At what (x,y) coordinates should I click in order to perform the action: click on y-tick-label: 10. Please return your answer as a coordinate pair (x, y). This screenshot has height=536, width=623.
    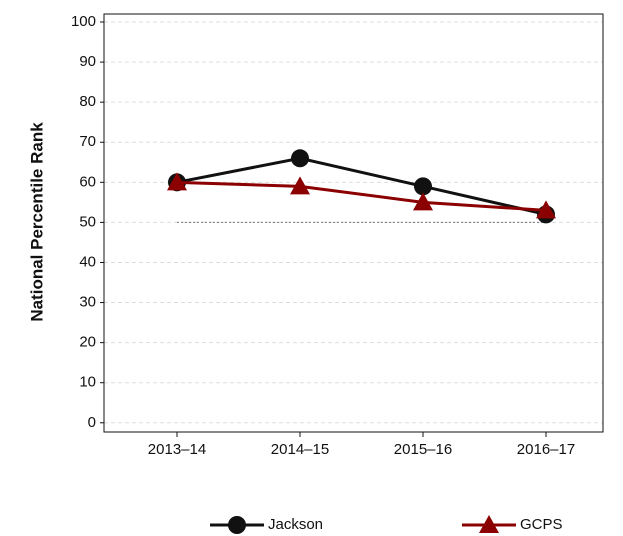
    Looking at the image, I should click on (87, 382).